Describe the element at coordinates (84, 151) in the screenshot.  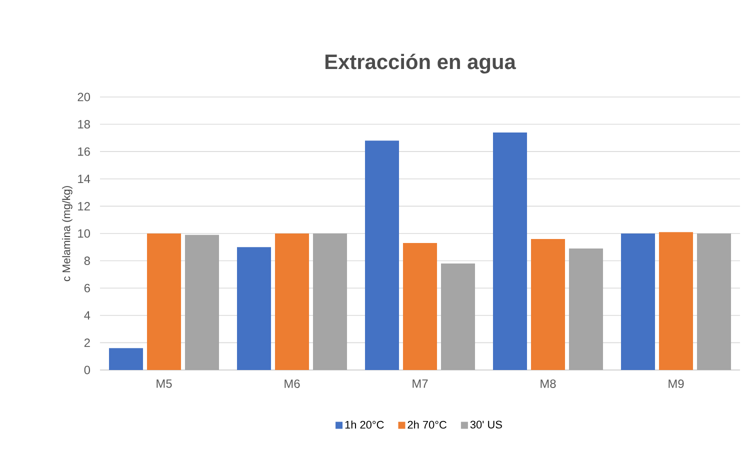
I see `y-tick-label: 16` at that location.